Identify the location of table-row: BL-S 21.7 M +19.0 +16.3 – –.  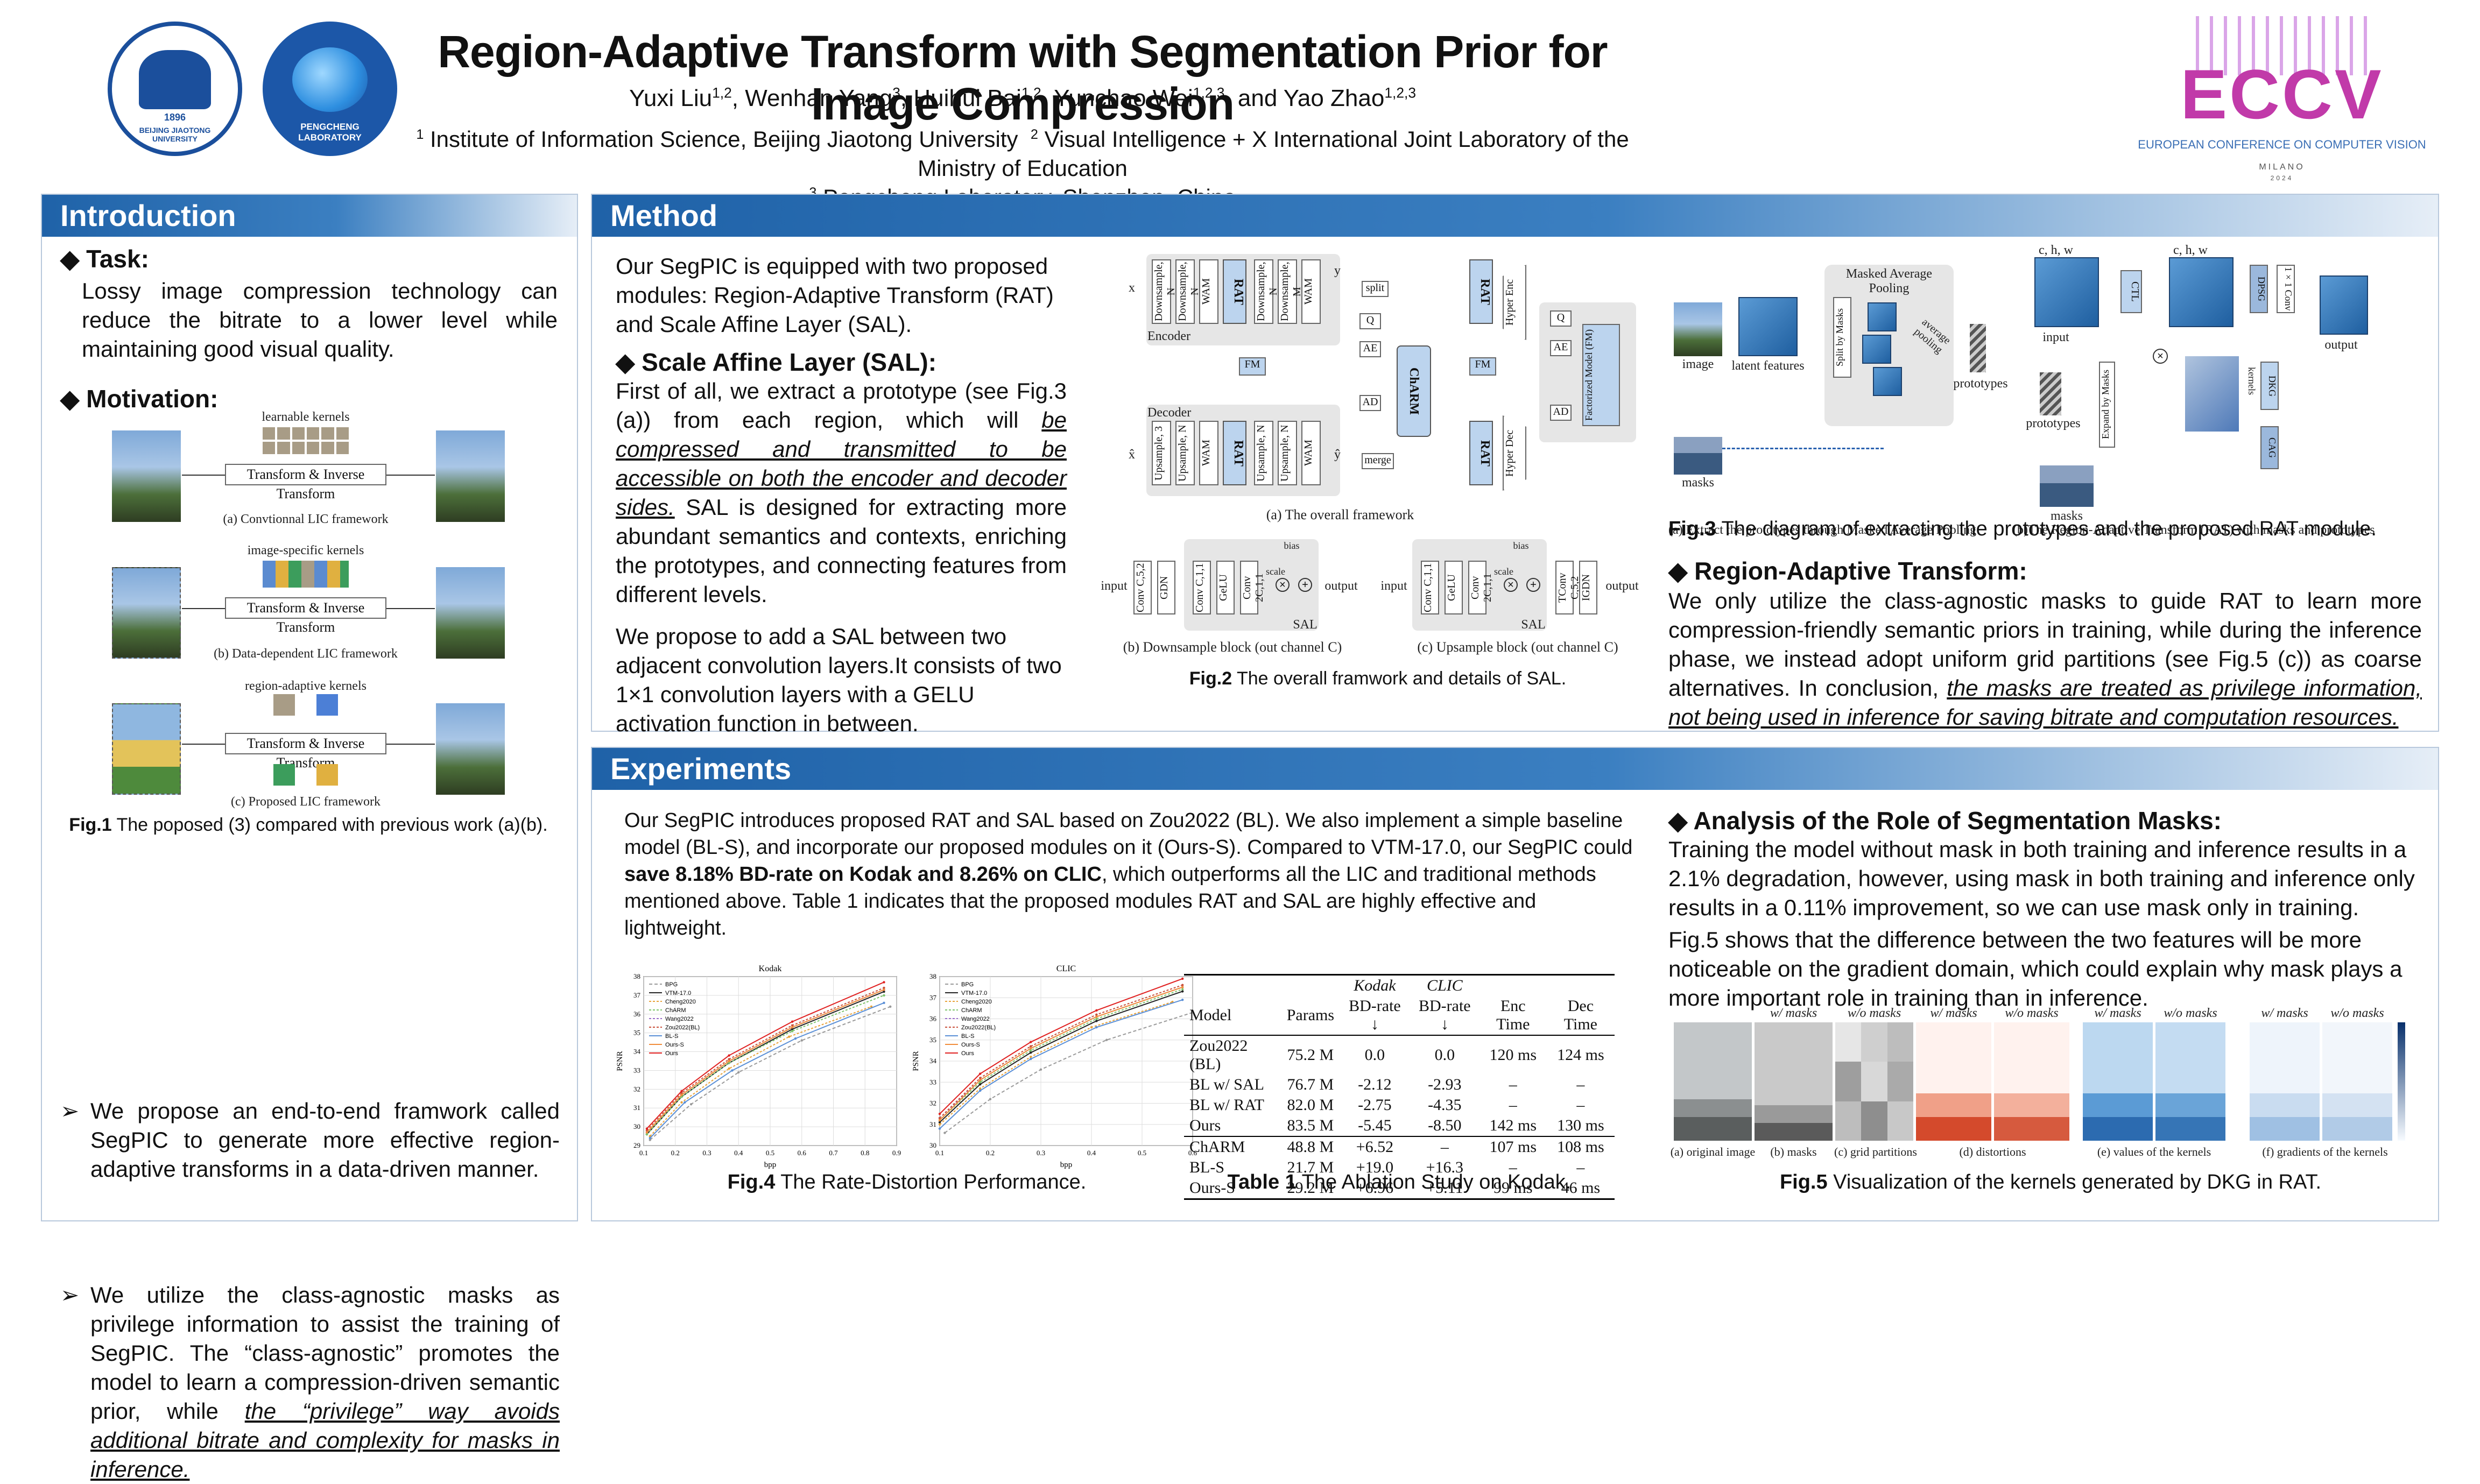
(1399, 1167).